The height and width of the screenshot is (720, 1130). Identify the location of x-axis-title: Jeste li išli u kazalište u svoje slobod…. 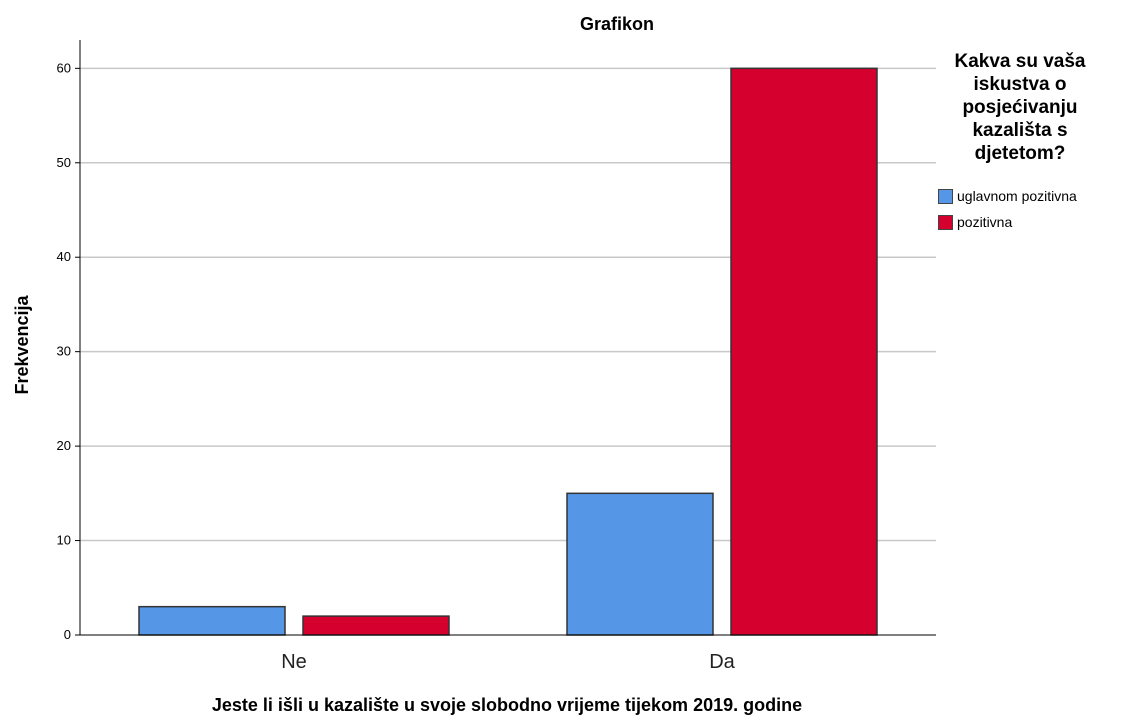
(507, 705).